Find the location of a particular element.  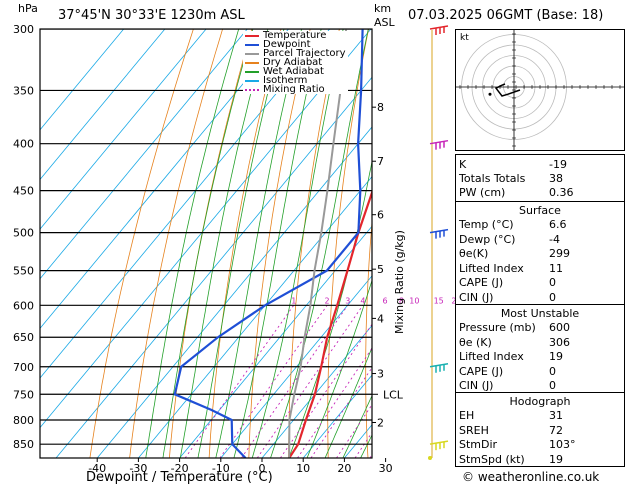

most-unstable-label: CAPE (J) is located at coordinates (481, 371).